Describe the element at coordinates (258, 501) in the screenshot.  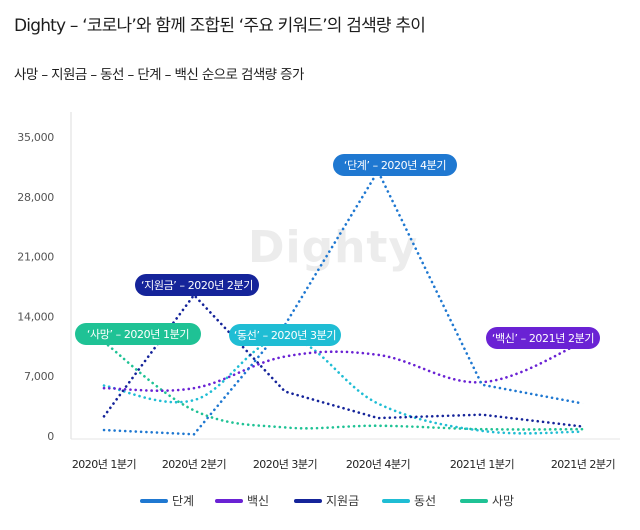
I see `legend-label: 백신` at that location.